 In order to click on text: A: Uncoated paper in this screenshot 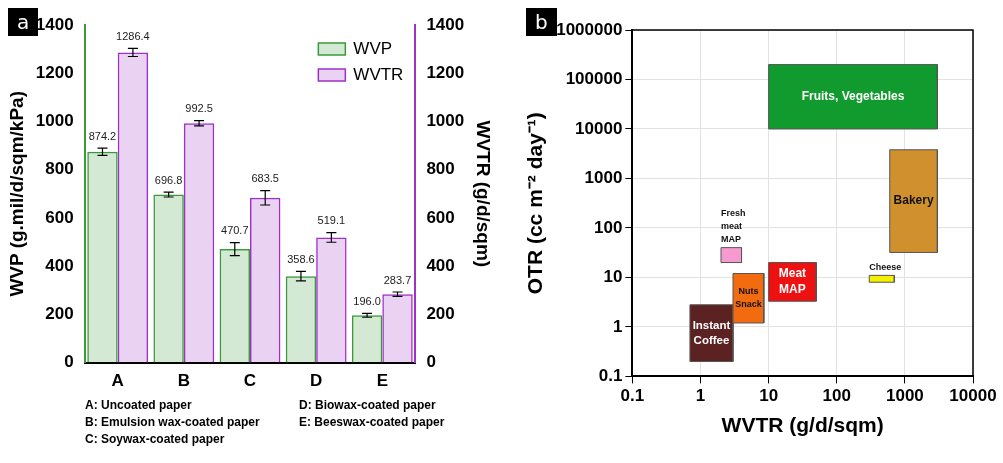, I will do `click(139, 405)`.